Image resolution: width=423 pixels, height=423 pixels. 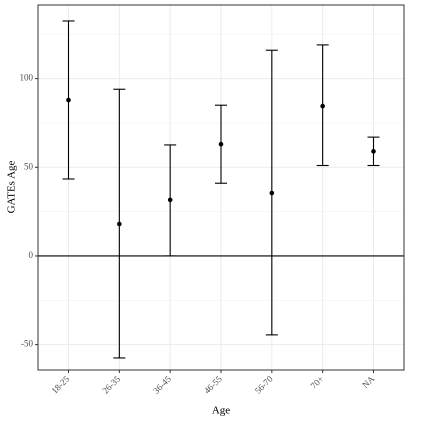 What do you see at coordinates (221, 411) in the screenshot?
I see `x-axis-title: Age` at bounding box center [221, 411].